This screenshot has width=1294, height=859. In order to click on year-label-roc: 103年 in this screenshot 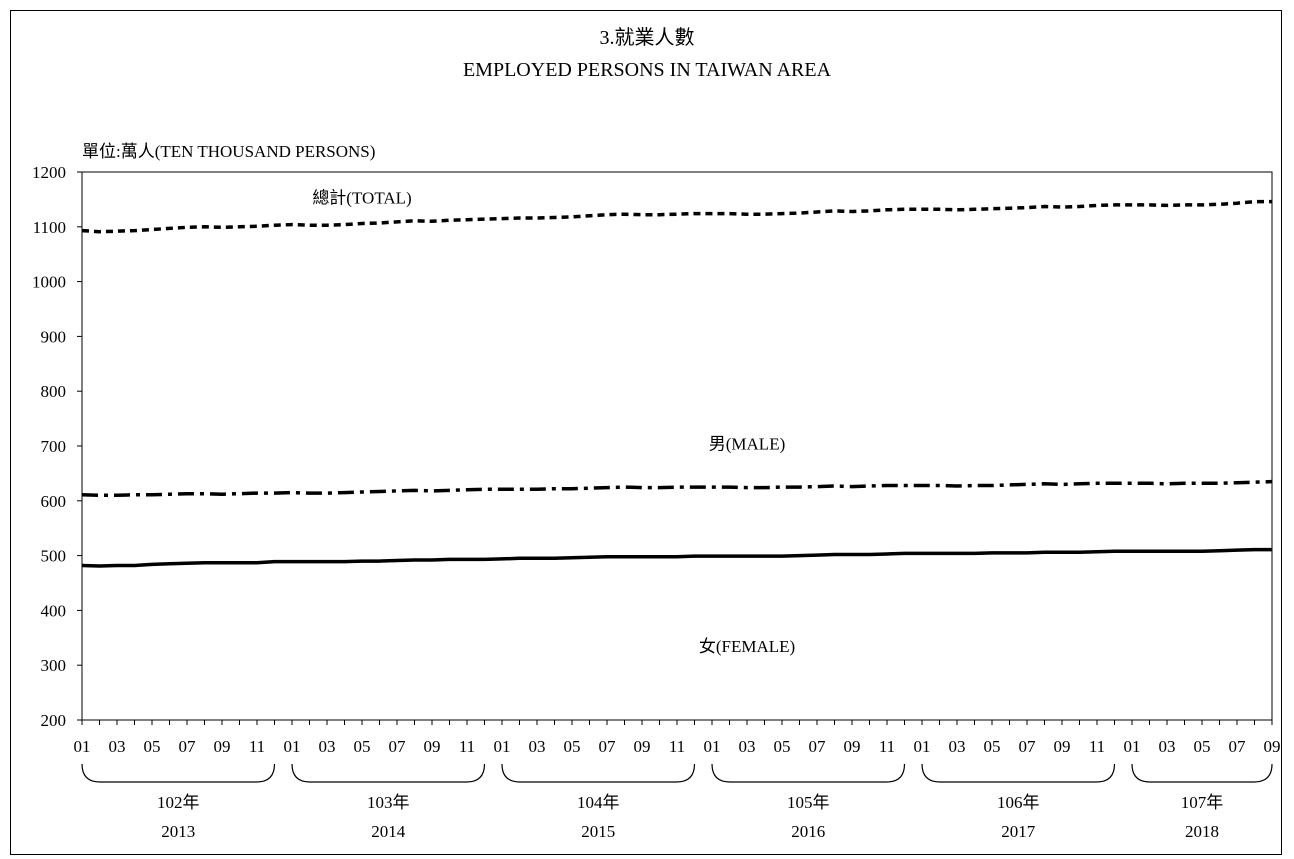, I will do `click(388, 802)`.